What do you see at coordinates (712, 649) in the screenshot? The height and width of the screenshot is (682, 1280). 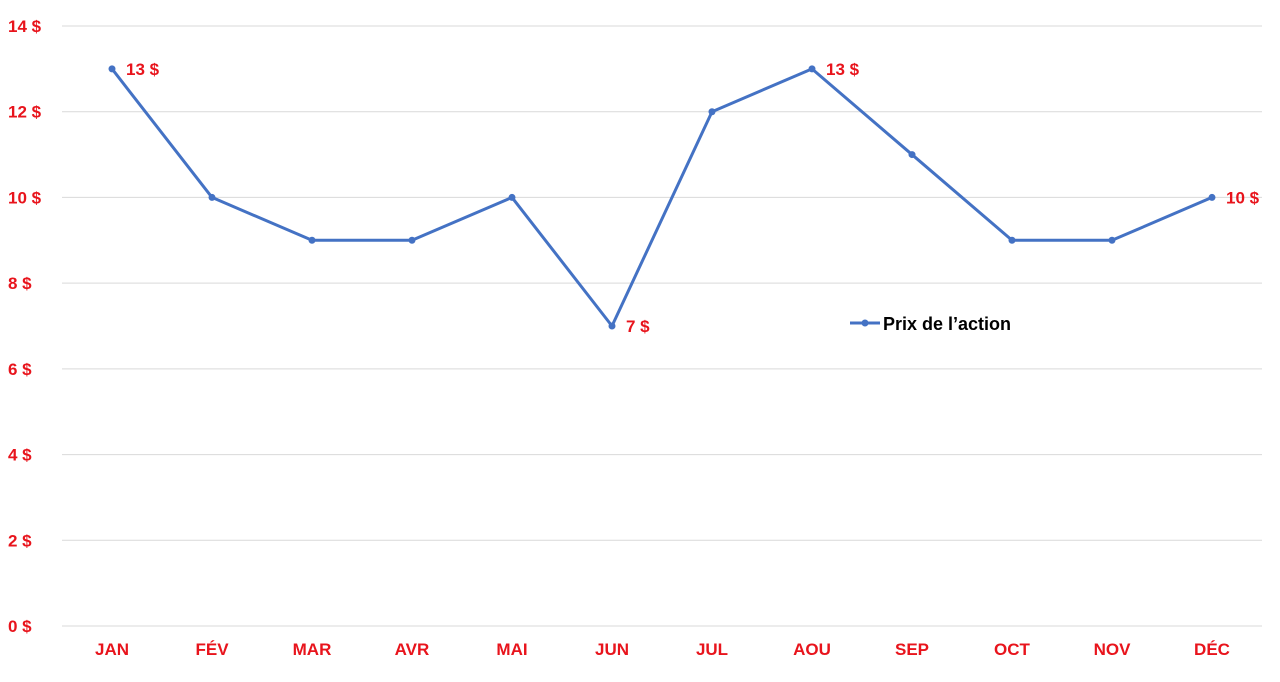 I see `x-tick-label: JUL` at bounding box center [712, 649].